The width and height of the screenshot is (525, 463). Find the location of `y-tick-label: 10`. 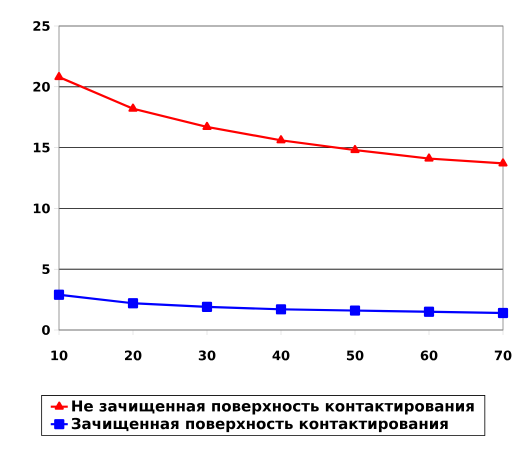

y-tick-label: 10 is located at coordinates (42, 208).